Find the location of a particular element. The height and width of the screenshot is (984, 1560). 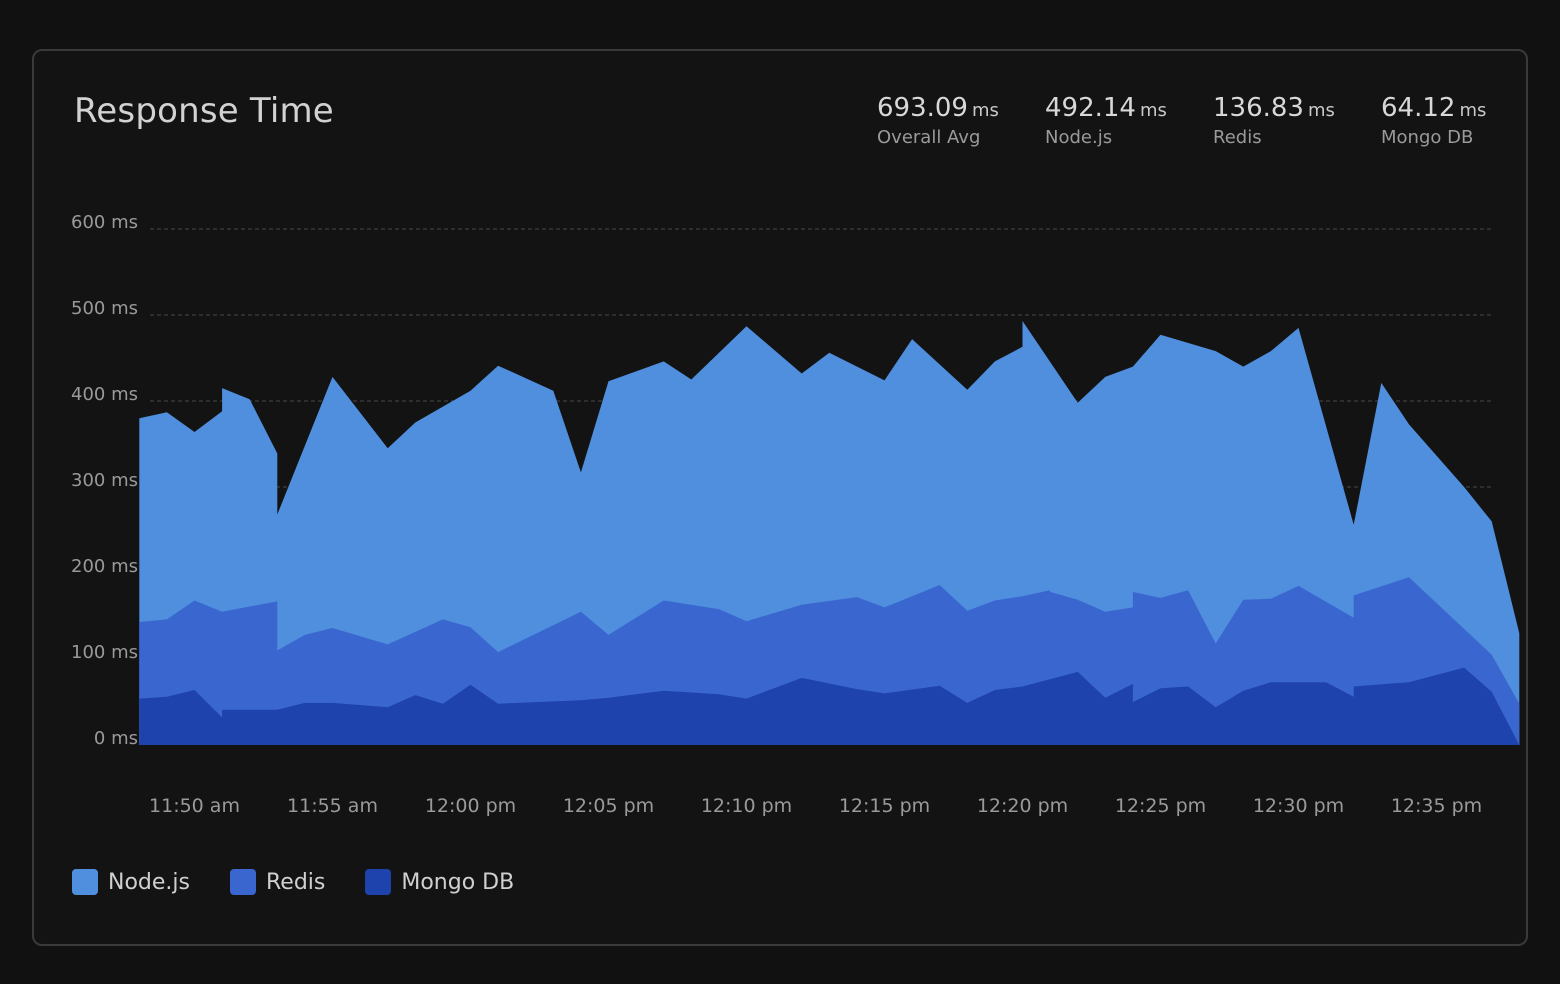

stat-redis: 136.83 ms Redis is located at coordinates (1274, 119).